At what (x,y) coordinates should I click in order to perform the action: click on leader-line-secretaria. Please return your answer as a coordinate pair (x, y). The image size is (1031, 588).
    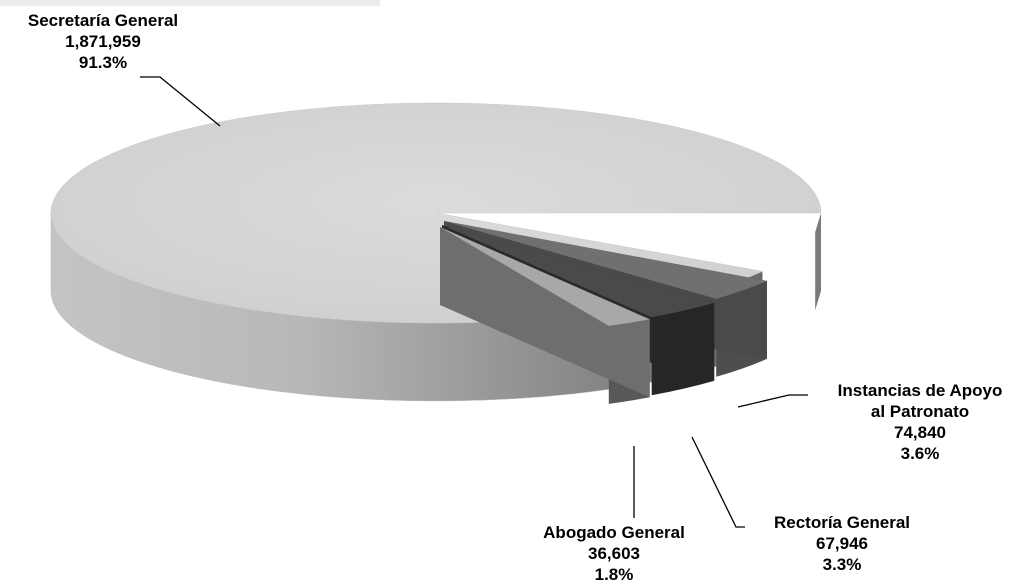
    Looking at the image, I should click on (180, 101).